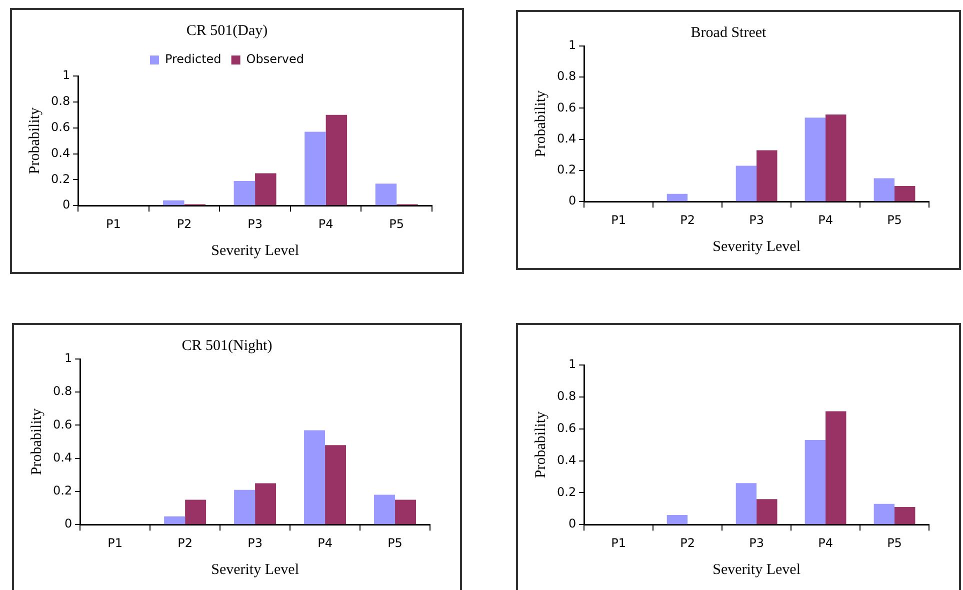  I want to click on chart-title: CR 501(Night), so click(227, 346).